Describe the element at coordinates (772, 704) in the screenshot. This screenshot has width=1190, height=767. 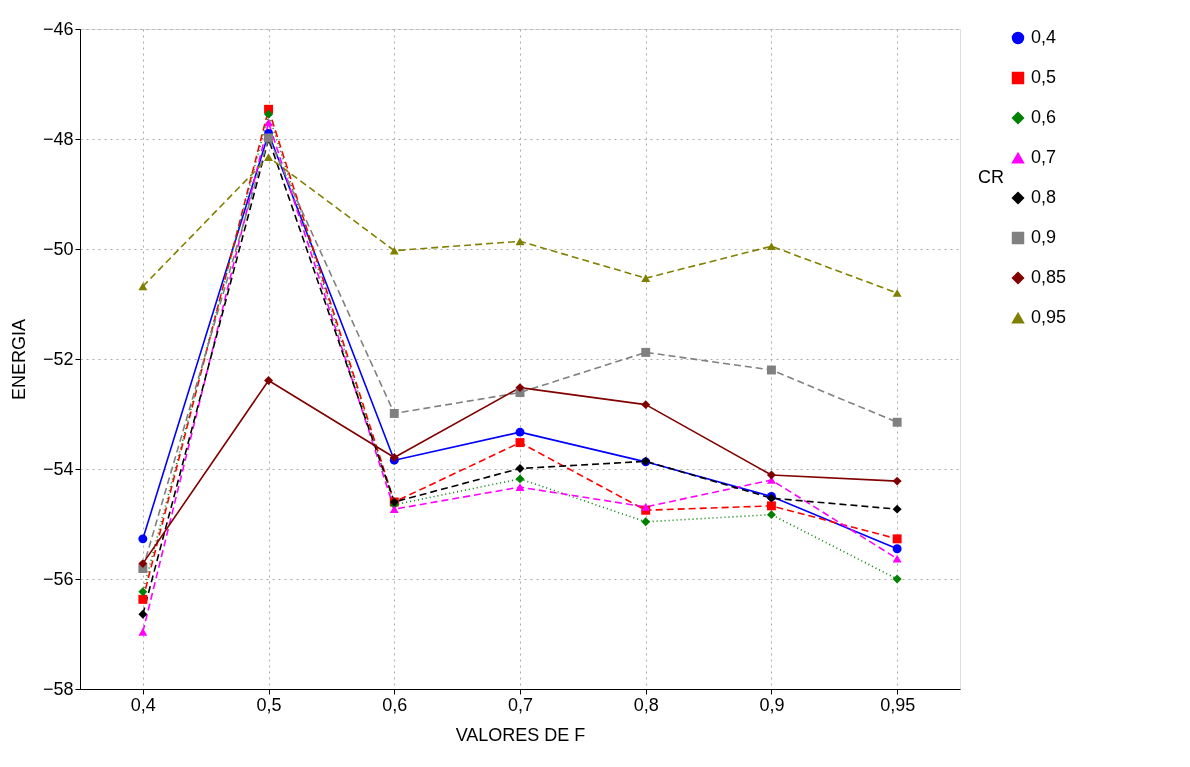
I see `x-tick-label: 0,9` at that location.